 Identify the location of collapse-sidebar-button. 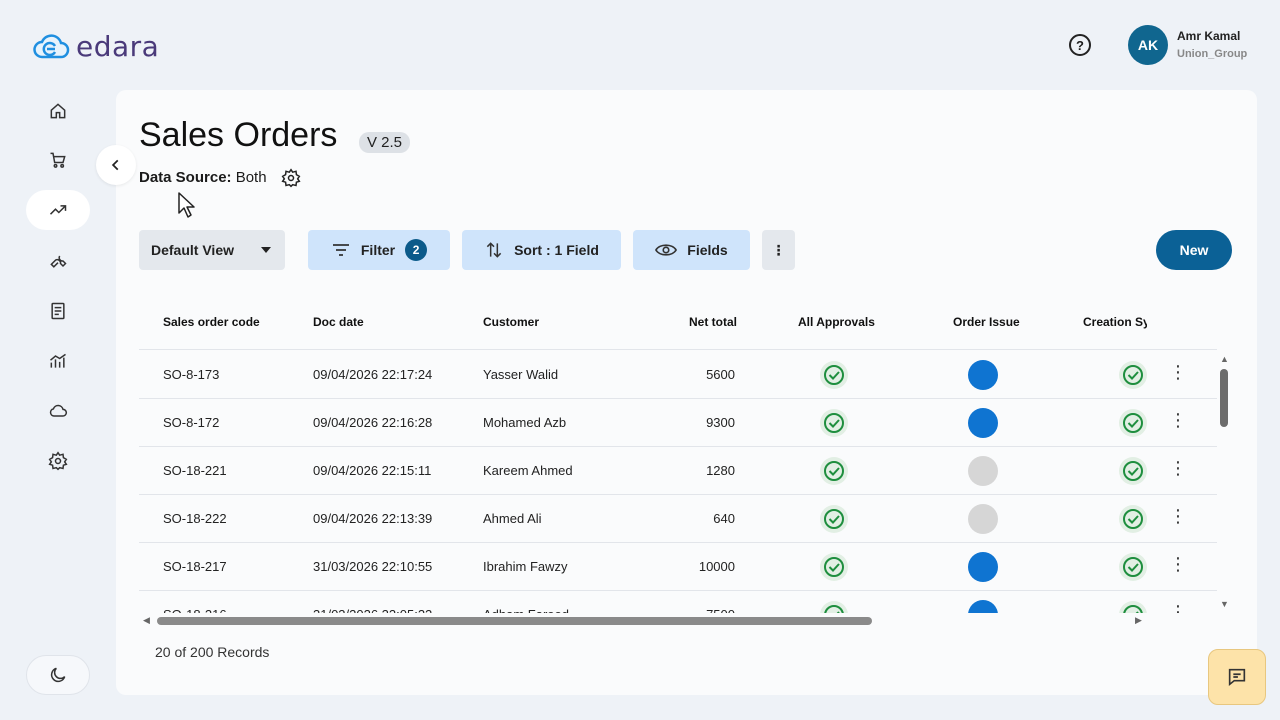
(116, 165).